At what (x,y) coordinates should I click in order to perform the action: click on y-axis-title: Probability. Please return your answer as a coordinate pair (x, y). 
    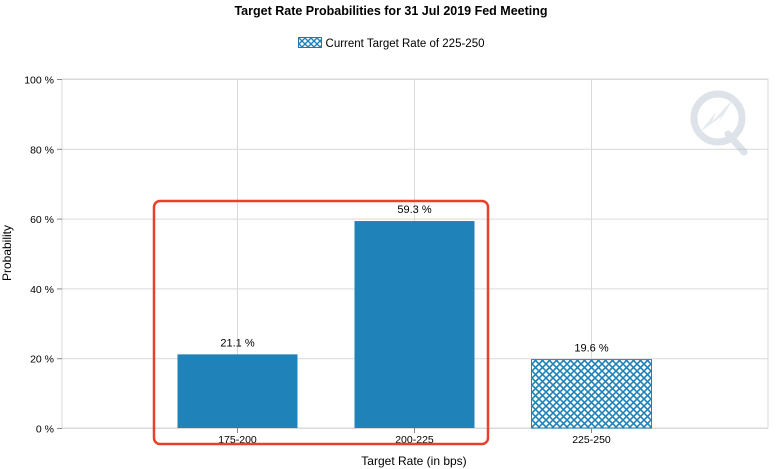
    Looking at the image, I should click on (7, 253).